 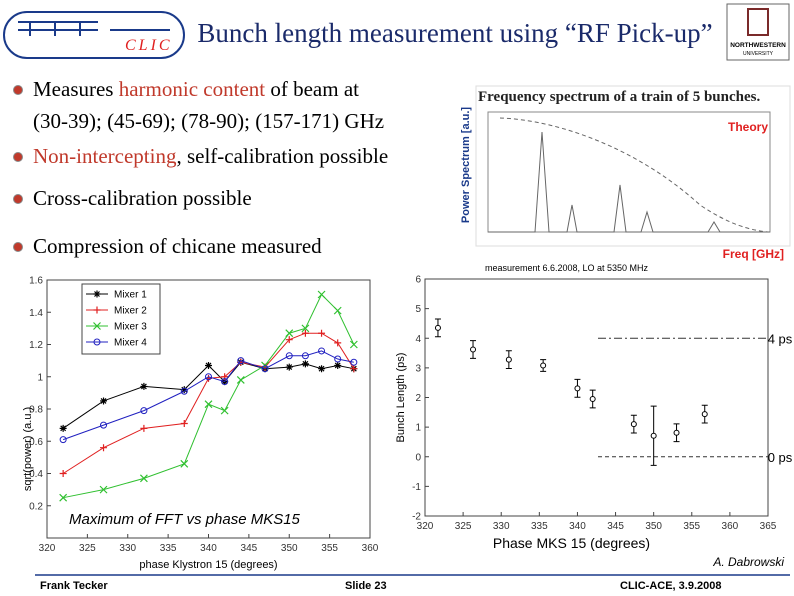 What do you see at coordinates (149, 45) in the screenshot?
I see `logo-text: CLIC` at bounding box center [149, 45].